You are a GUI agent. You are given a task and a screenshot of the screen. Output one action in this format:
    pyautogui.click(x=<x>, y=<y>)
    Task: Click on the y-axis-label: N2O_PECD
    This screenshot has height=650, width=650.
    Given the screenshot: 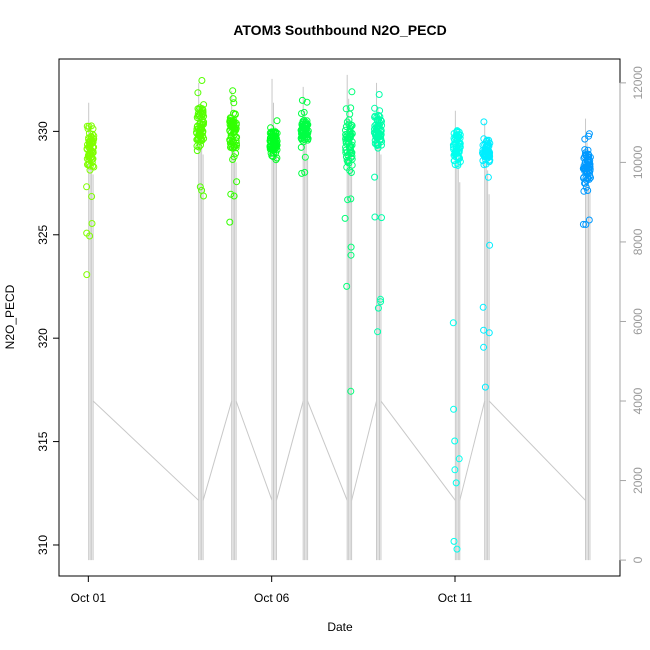 What is the action you would take?
    pyautogui.click(x=10, y=316)
    